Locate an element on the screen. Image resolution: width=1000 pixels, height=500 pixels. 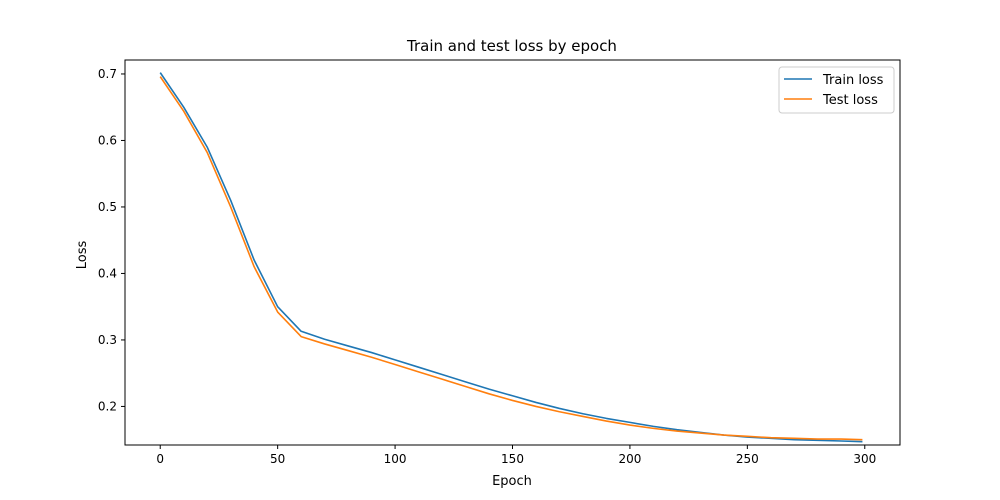
x-axis-label: Epoch is located at coordinates (512, 481).